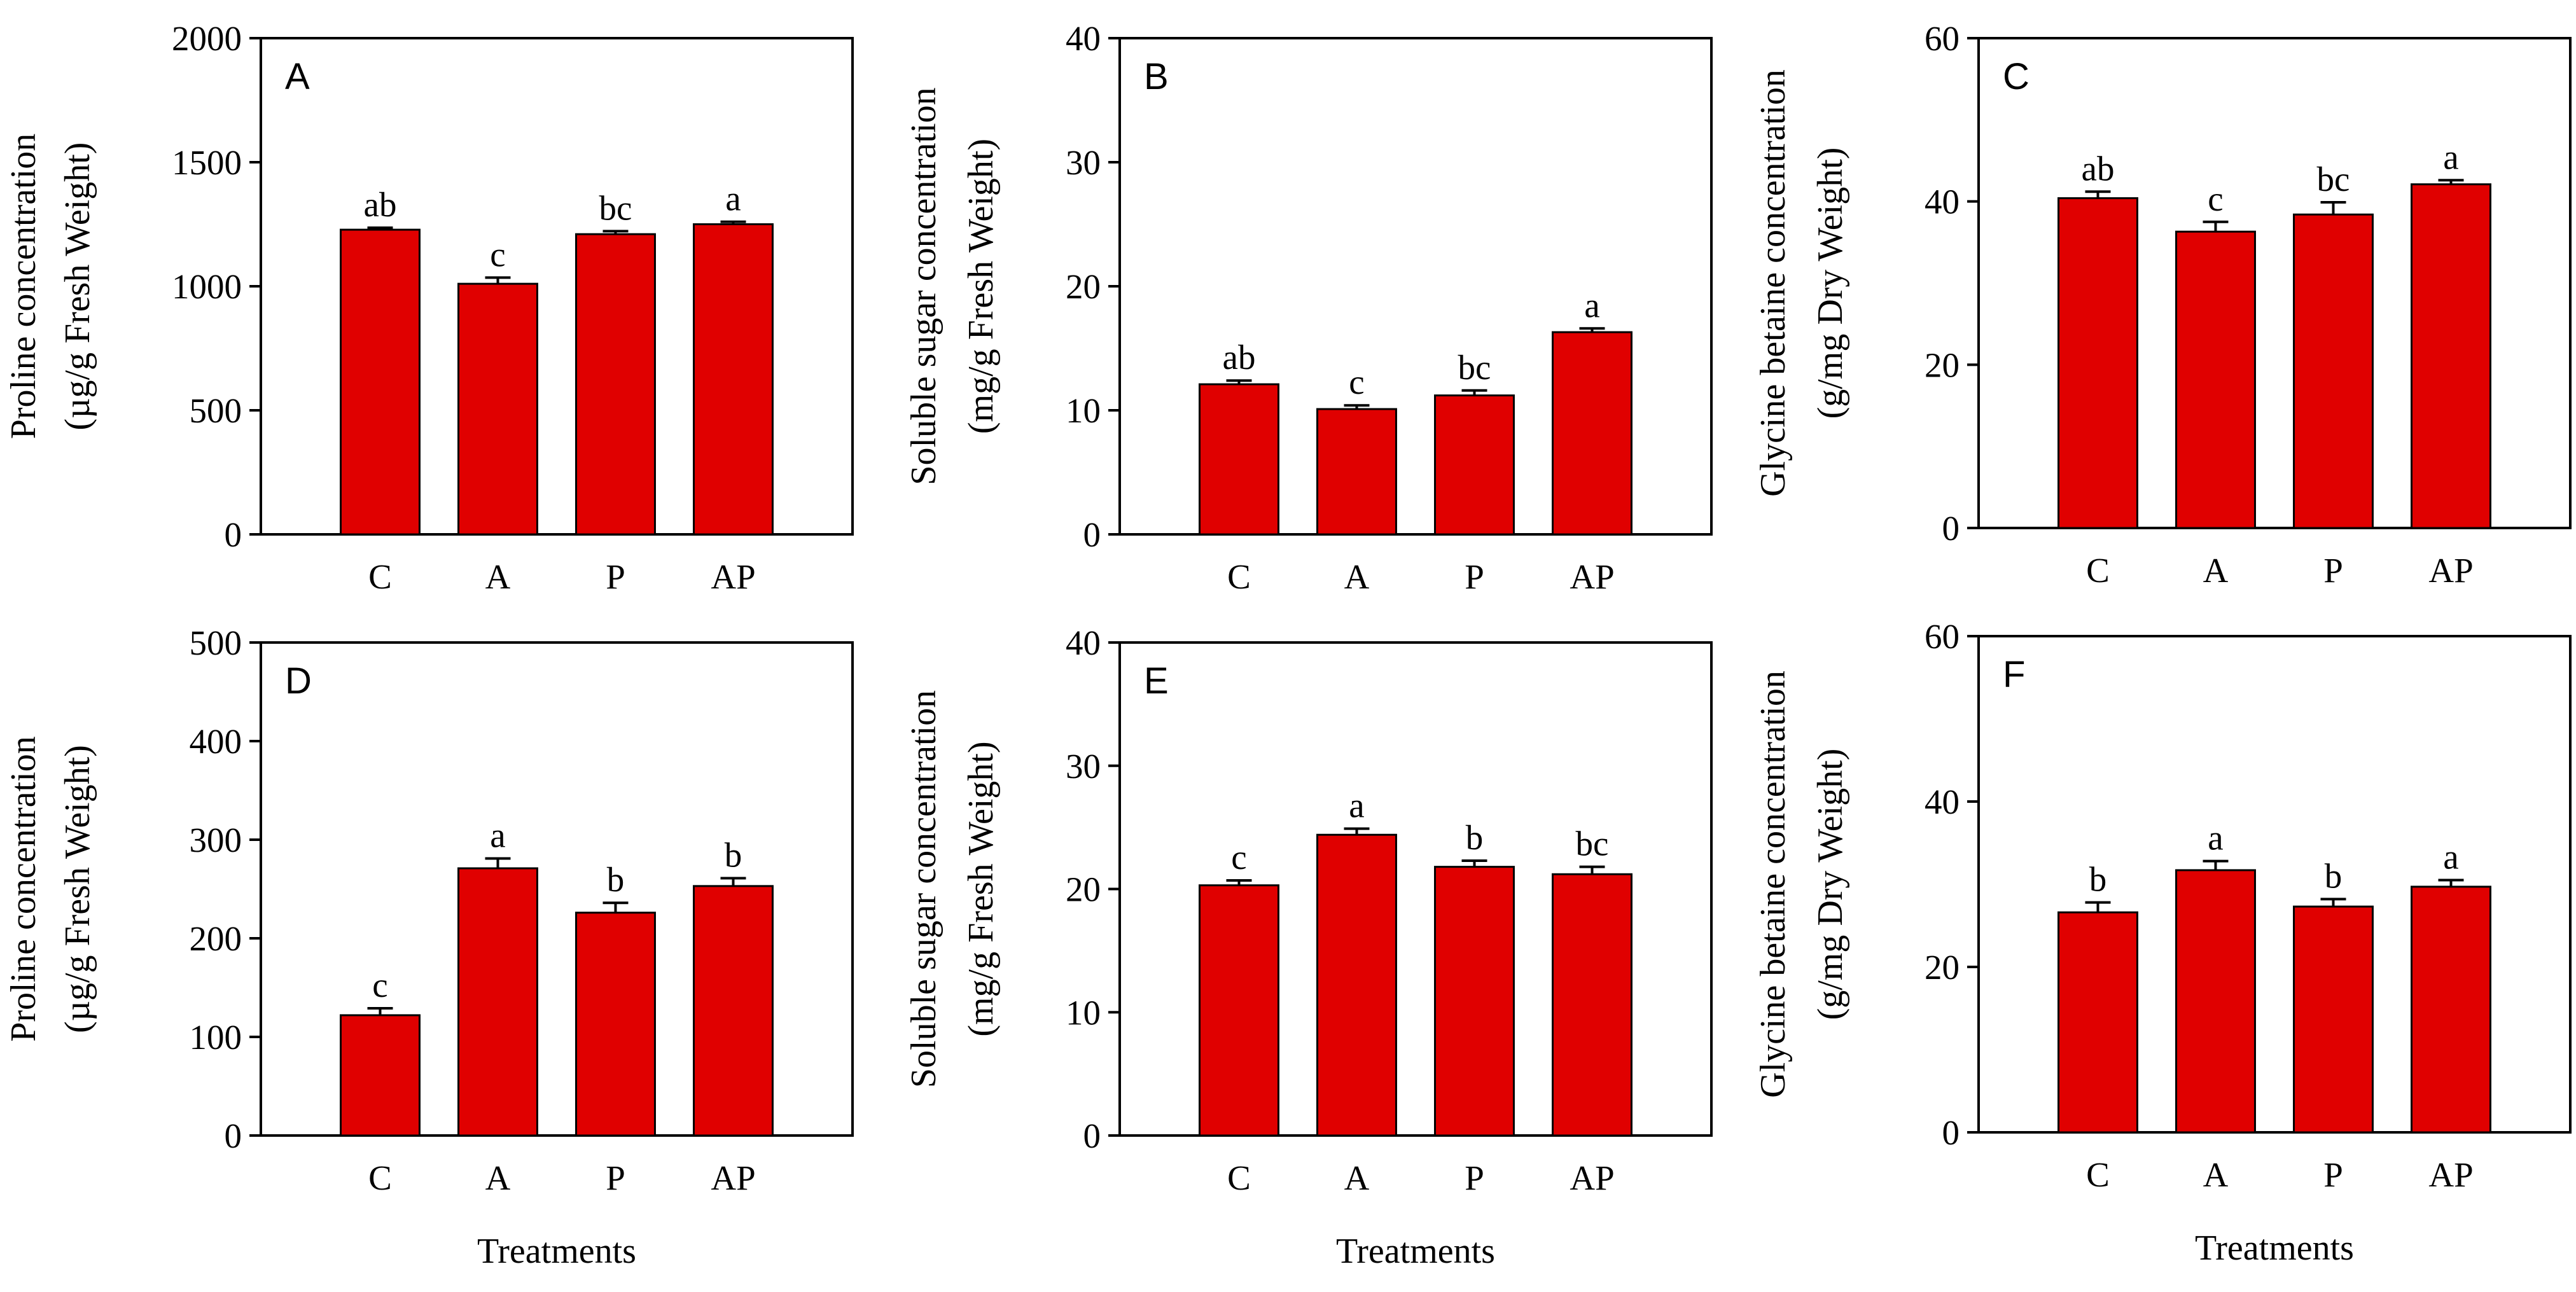 Image resolution: width=2576 pixels, height=1292 pixels. What do you see at coordinates (216, 1037) in the screenshot?
I see `y-tick-label: 100` at bounding box center [216, 1037].